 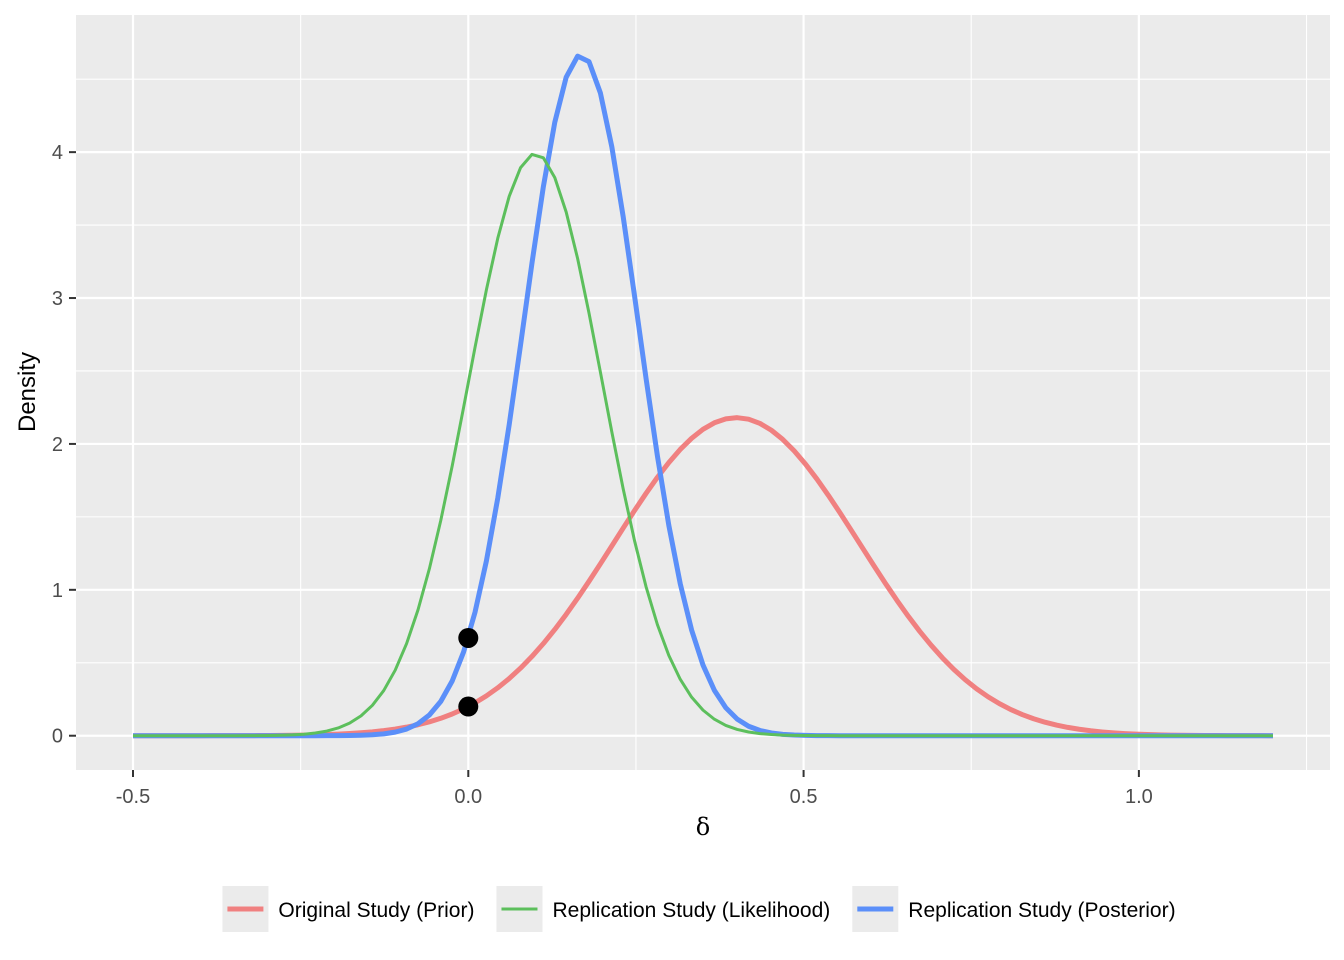 I want to click on y-tick-label: 1, so click(x=57, y=591).